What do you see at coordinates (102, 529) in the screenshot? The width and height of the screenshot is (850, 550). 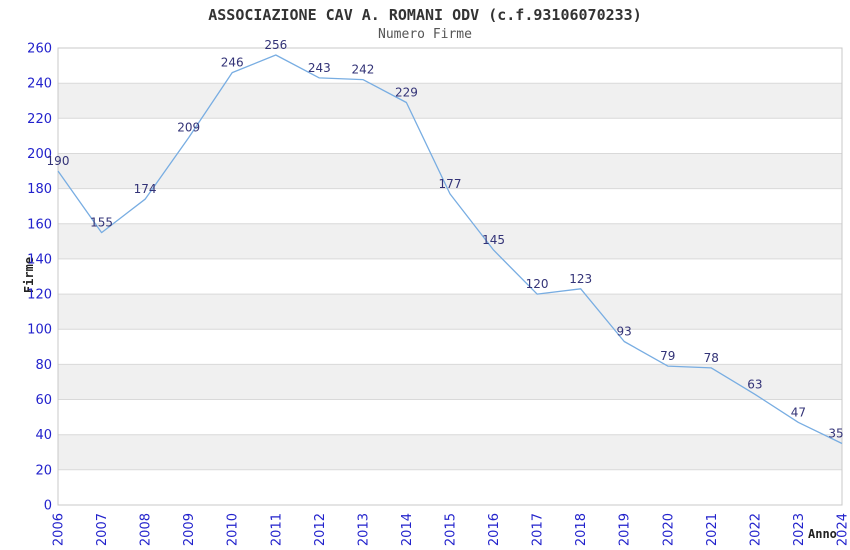 I see `svg-text: 2007` at bounding box center [102, 529].